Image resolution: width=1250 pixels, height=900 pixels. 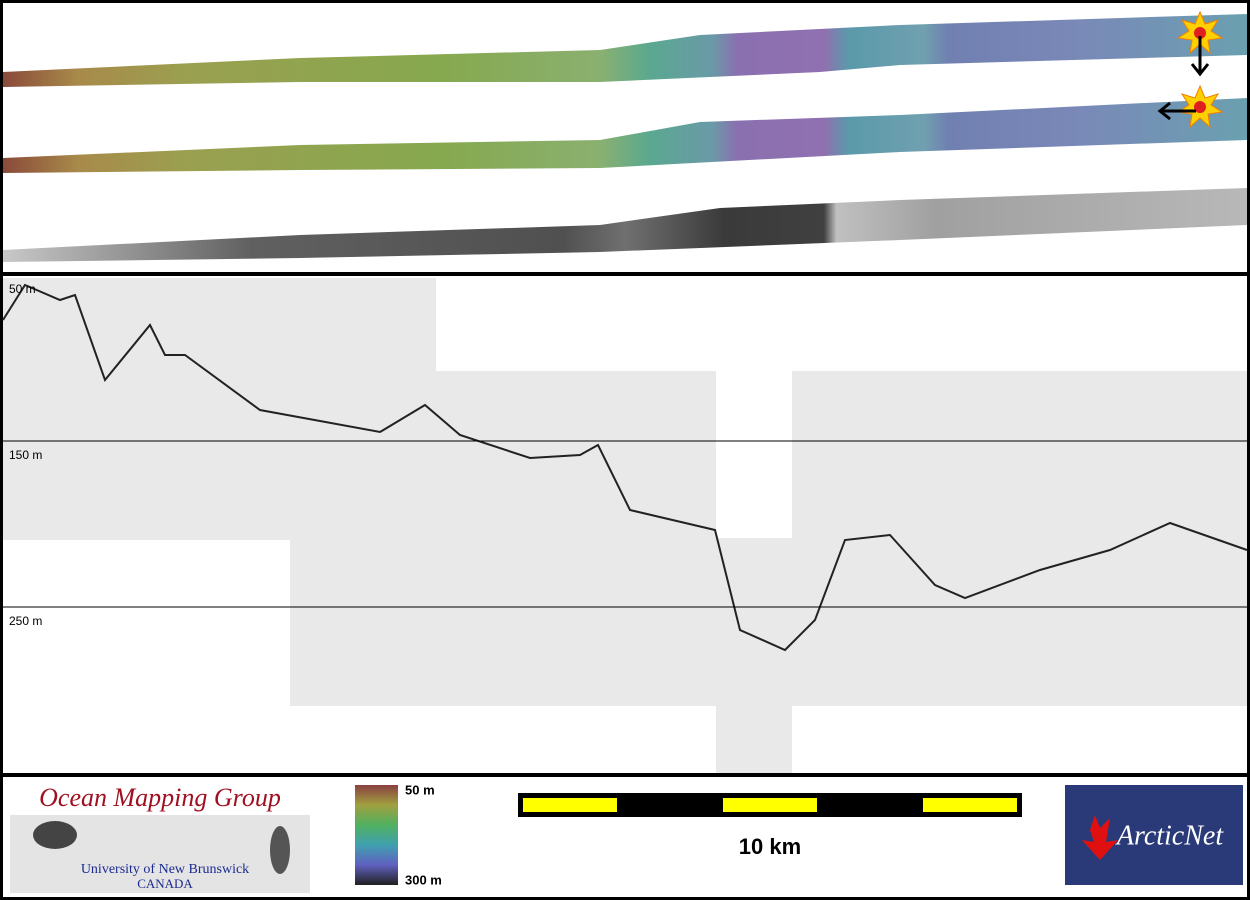 What do you see at coordinates (165, 883) in the screenshot?
I see `logo-country: CANADA` at bounding box center [165, 883].